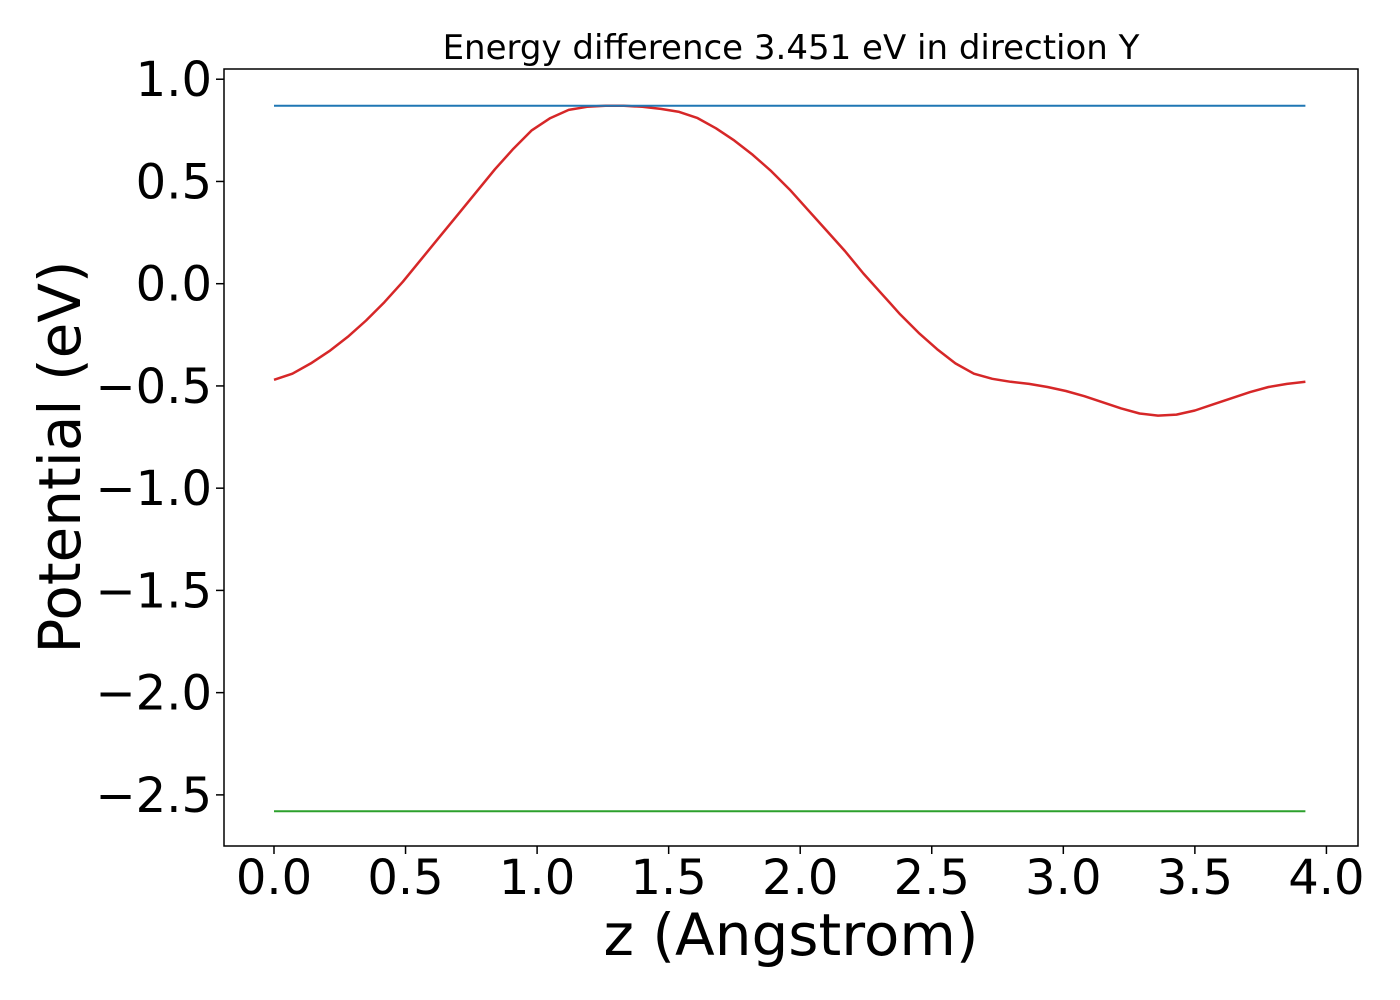 The height and width of the screenshot is (1000, 1400). Describe the element at coordinates (153, 591) in the screenshot. I see `y-tick-label: −1.5` at that location.